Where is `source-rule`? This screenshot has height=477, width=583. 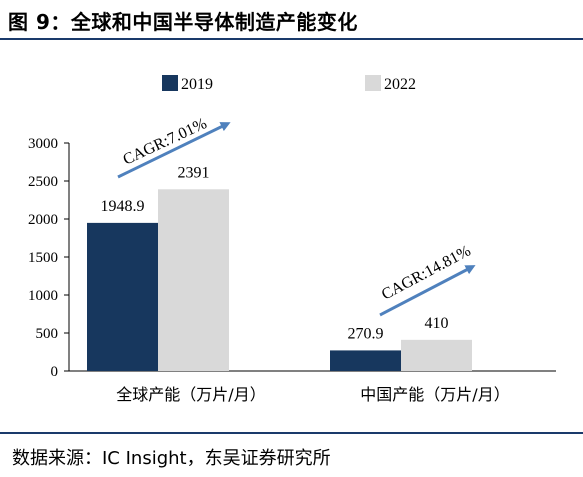
source-rule is located at coordinates (291, 433).